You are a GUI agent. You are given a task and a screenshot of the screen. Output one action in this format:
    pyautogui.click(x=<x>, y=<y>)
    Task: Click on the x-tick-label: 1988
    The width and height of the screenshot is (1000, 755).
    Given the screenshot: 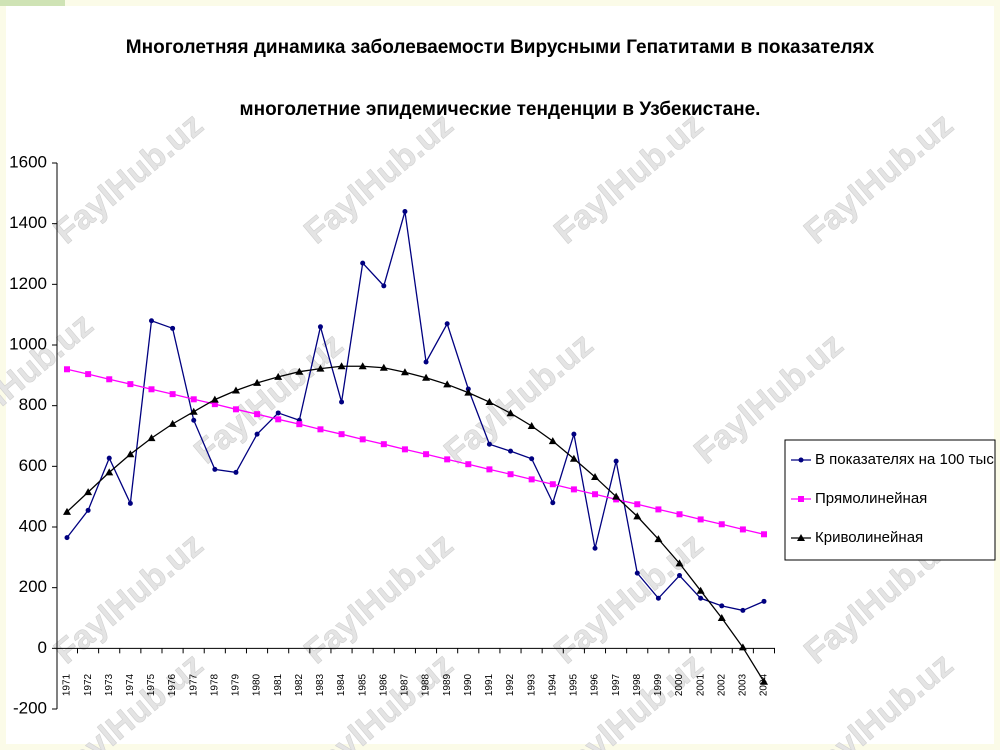 What is the action you would take?
    pyautogui.click(x=426, y=684)
    